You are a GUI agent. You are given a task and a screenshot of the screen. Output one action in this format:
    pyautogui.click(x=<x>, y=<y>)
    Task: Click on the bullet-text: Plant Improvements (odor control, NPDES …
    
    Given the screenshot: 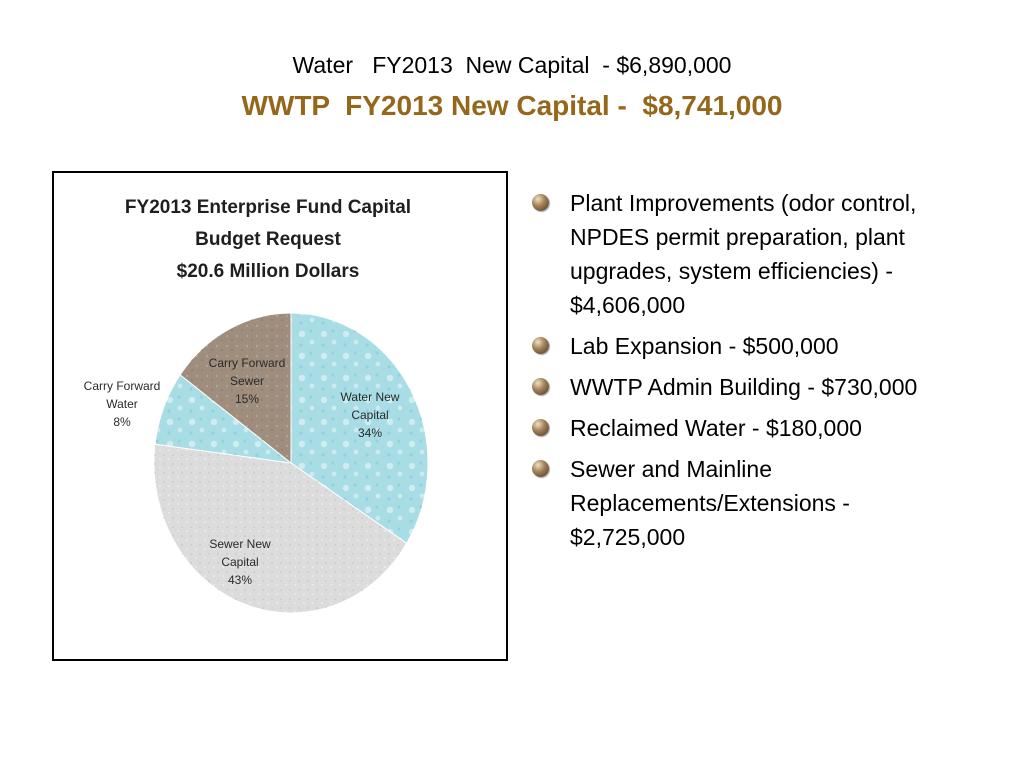 What is the action you would take?
    pyautogui.click(x=743, y=254)
    